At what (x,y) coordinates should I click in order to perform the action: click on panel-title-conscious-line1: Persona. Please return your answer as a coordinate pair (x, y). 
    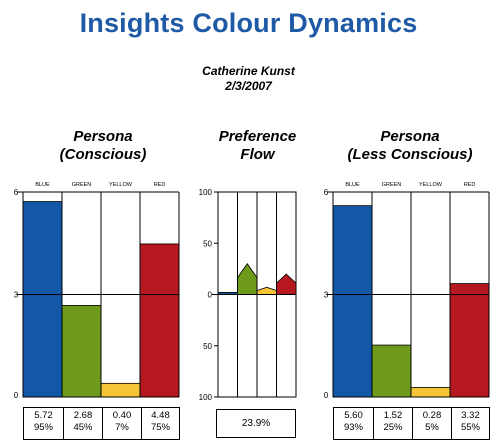
    Looking at the image, I should click on (103, 136).